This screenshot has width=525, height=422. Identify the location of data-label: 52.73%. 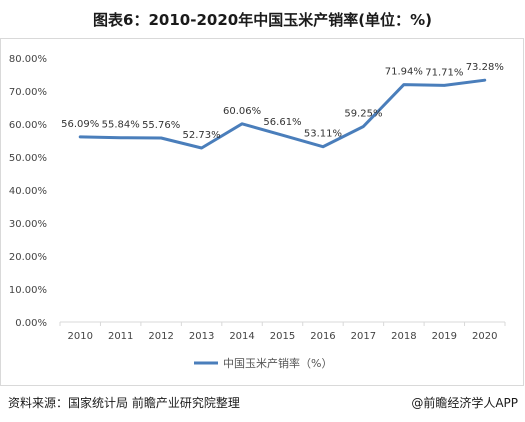
(202, 135).